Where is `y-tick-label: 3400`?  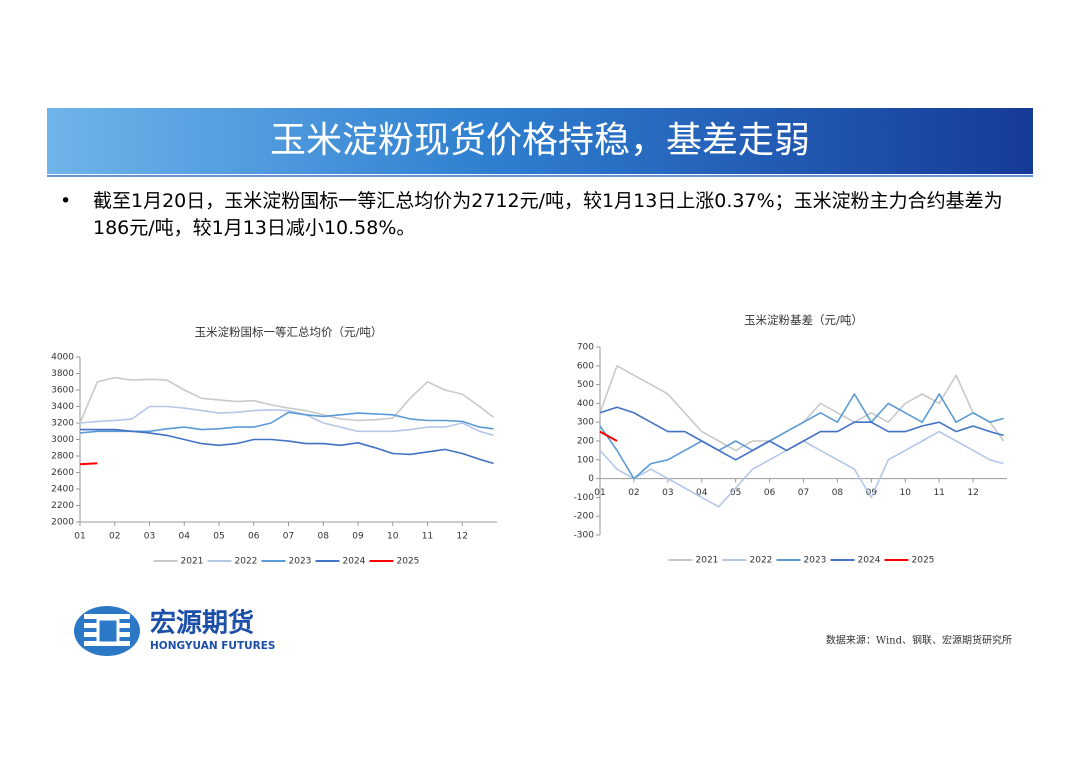
y-tick-label: 3400 is located at coordinates (62, 407).